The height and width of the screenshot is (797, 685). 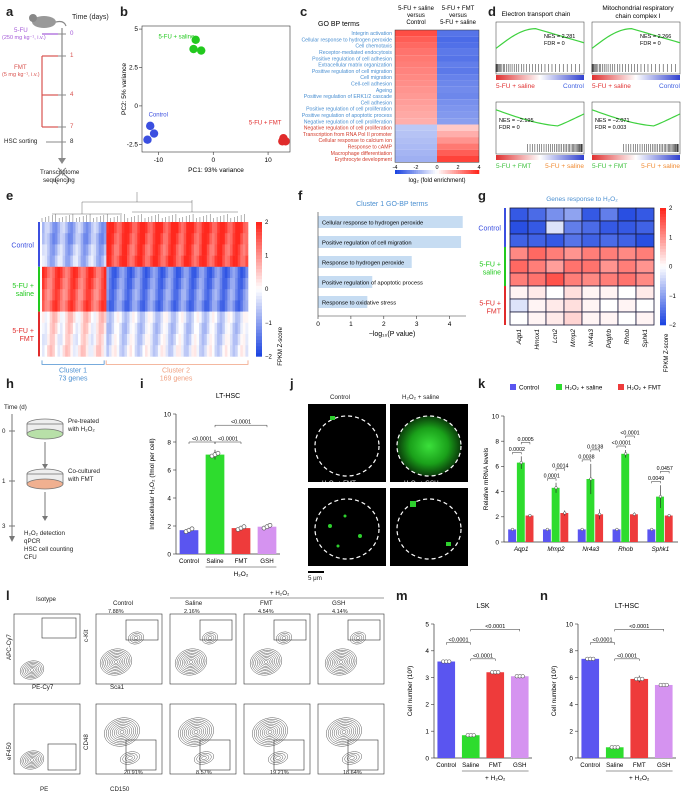 I want to click on col-label: 5-FU + saline, so click(x=458, y=23).